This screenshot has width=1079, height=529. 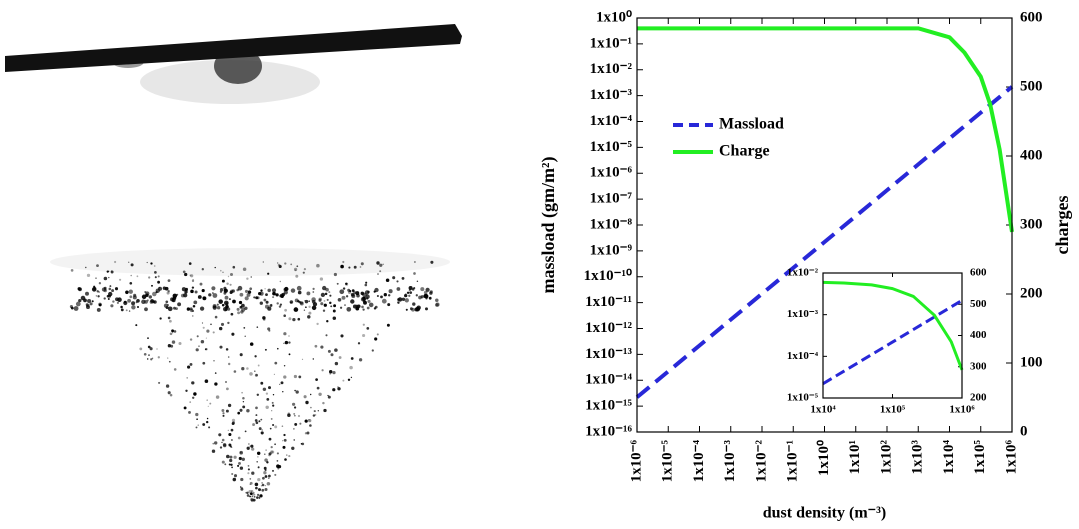 What do you see at coordinates (668, 461) in the screenshot?
I see `x-tick-label: 1x10⁻⁵` at bounding box center [668, 461].